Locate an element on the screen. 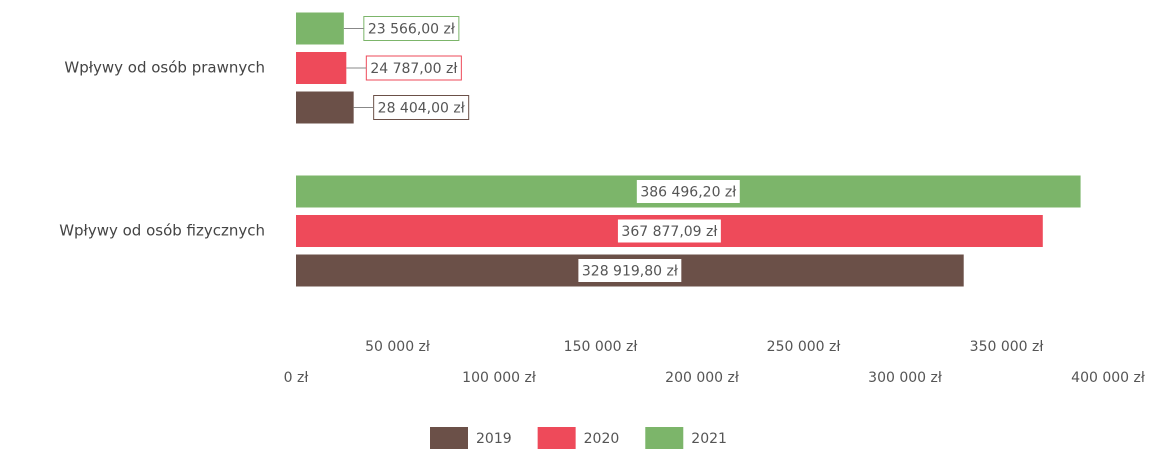  legend-label: 2020 is located at coordinates (602, 439).